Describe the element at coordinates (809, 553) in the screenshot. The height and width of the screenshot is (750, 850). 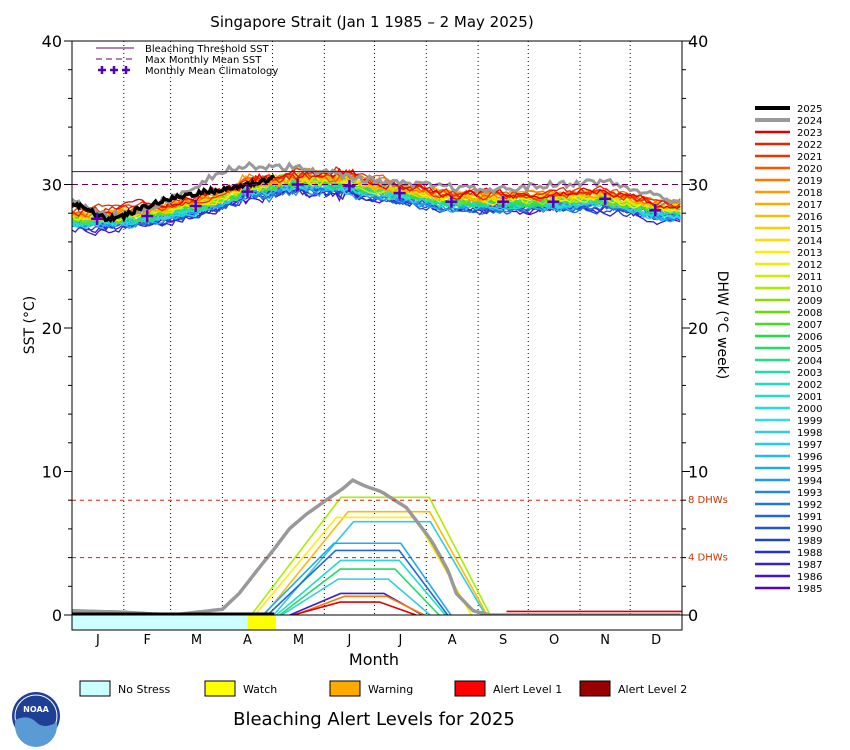
I see `year-legend-label: 1988` at that location.